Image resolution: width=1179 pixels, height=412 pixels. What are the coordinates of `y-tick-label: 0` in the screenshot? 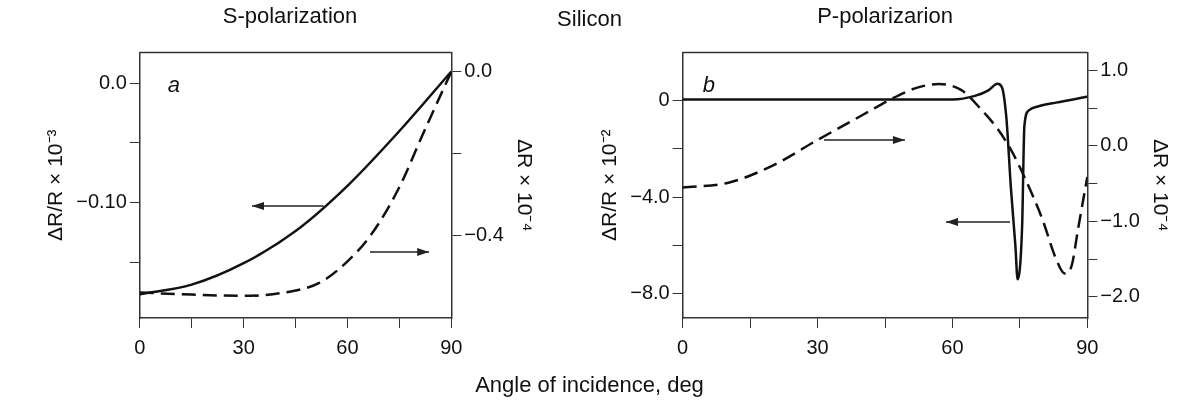 It's located at (664, 99).